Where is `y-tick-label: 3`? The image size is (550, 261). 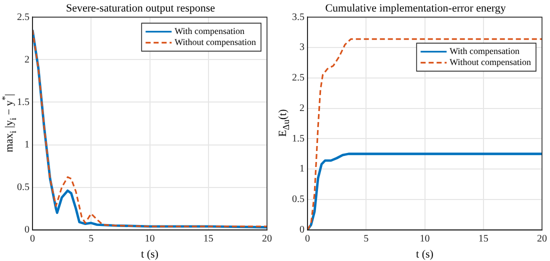 y-tick-label: 3 is located at coordinates (302, 48).